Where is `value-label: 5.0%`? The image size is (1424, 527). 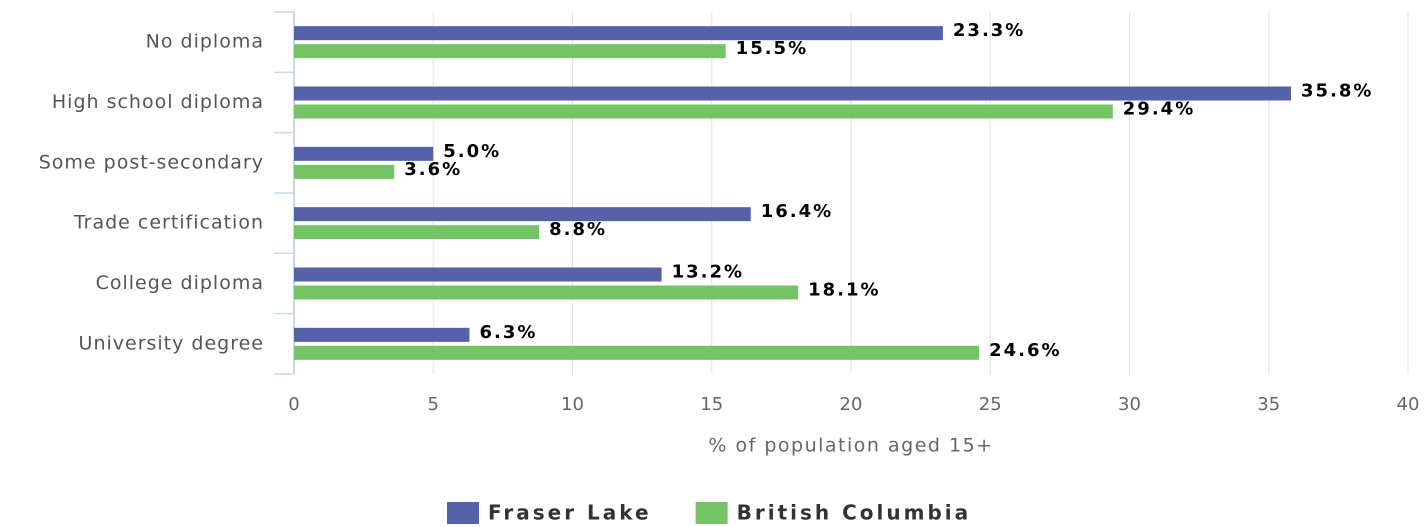 value-label: 5.0% is located at coordinates (472, 151).